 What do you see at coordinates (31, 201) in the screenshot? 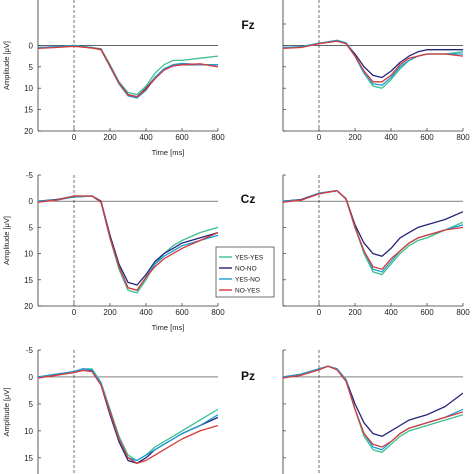
I see `y-tick-label-cz-left: 0` at bounding box center [31, 201].